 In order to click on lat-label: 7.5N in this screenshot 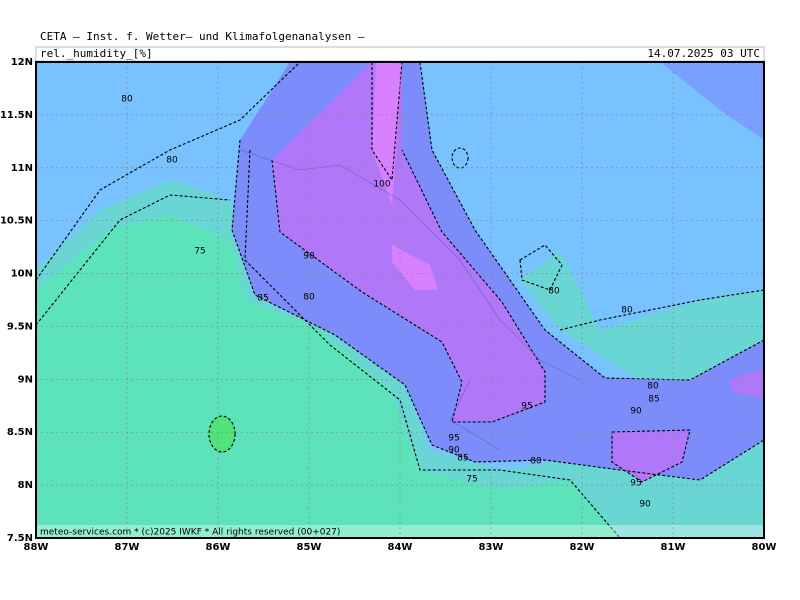, I will do `click(20, 538)`.